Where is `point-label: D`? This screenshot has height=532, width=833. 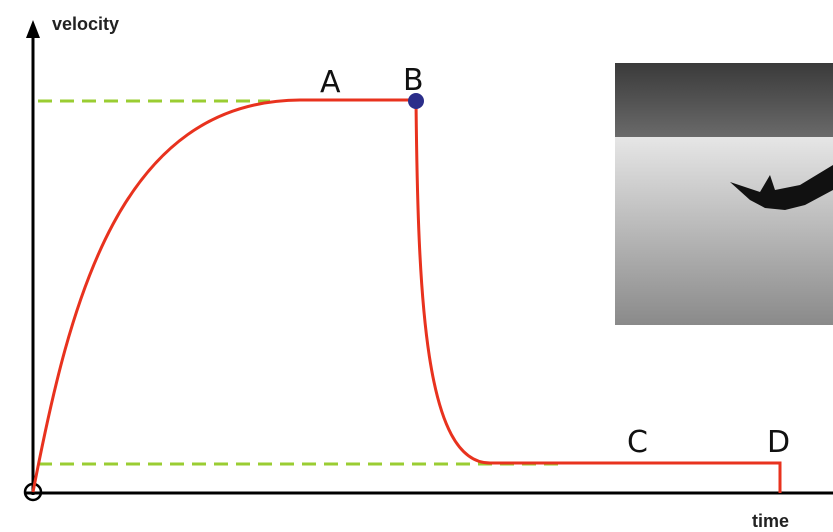 point-label: D is located at coordinates (778, 442).